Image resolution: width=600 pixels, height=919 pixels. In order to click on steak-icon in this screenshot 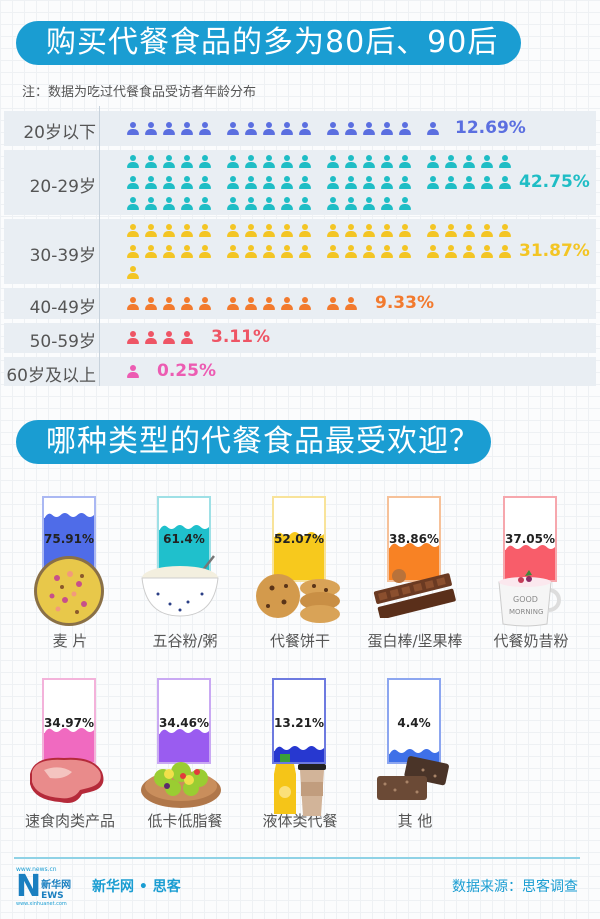, I will do `click(66, 783)`.